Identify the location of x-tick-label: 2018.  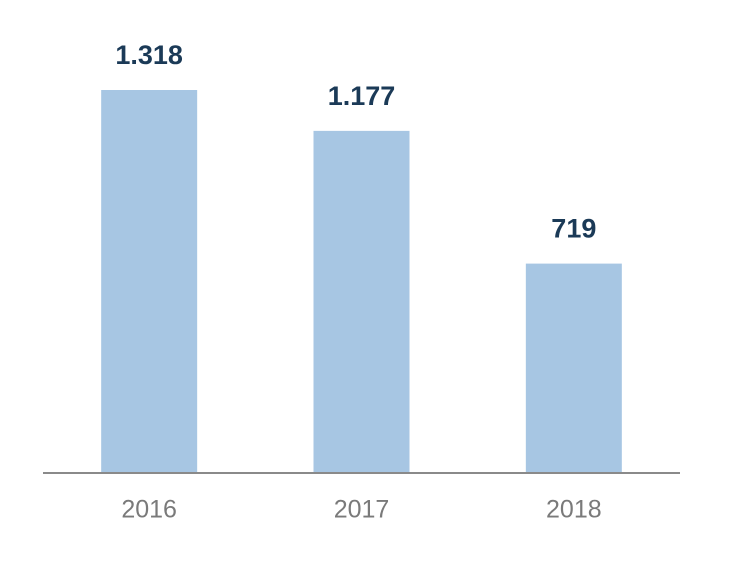
(574, 510).